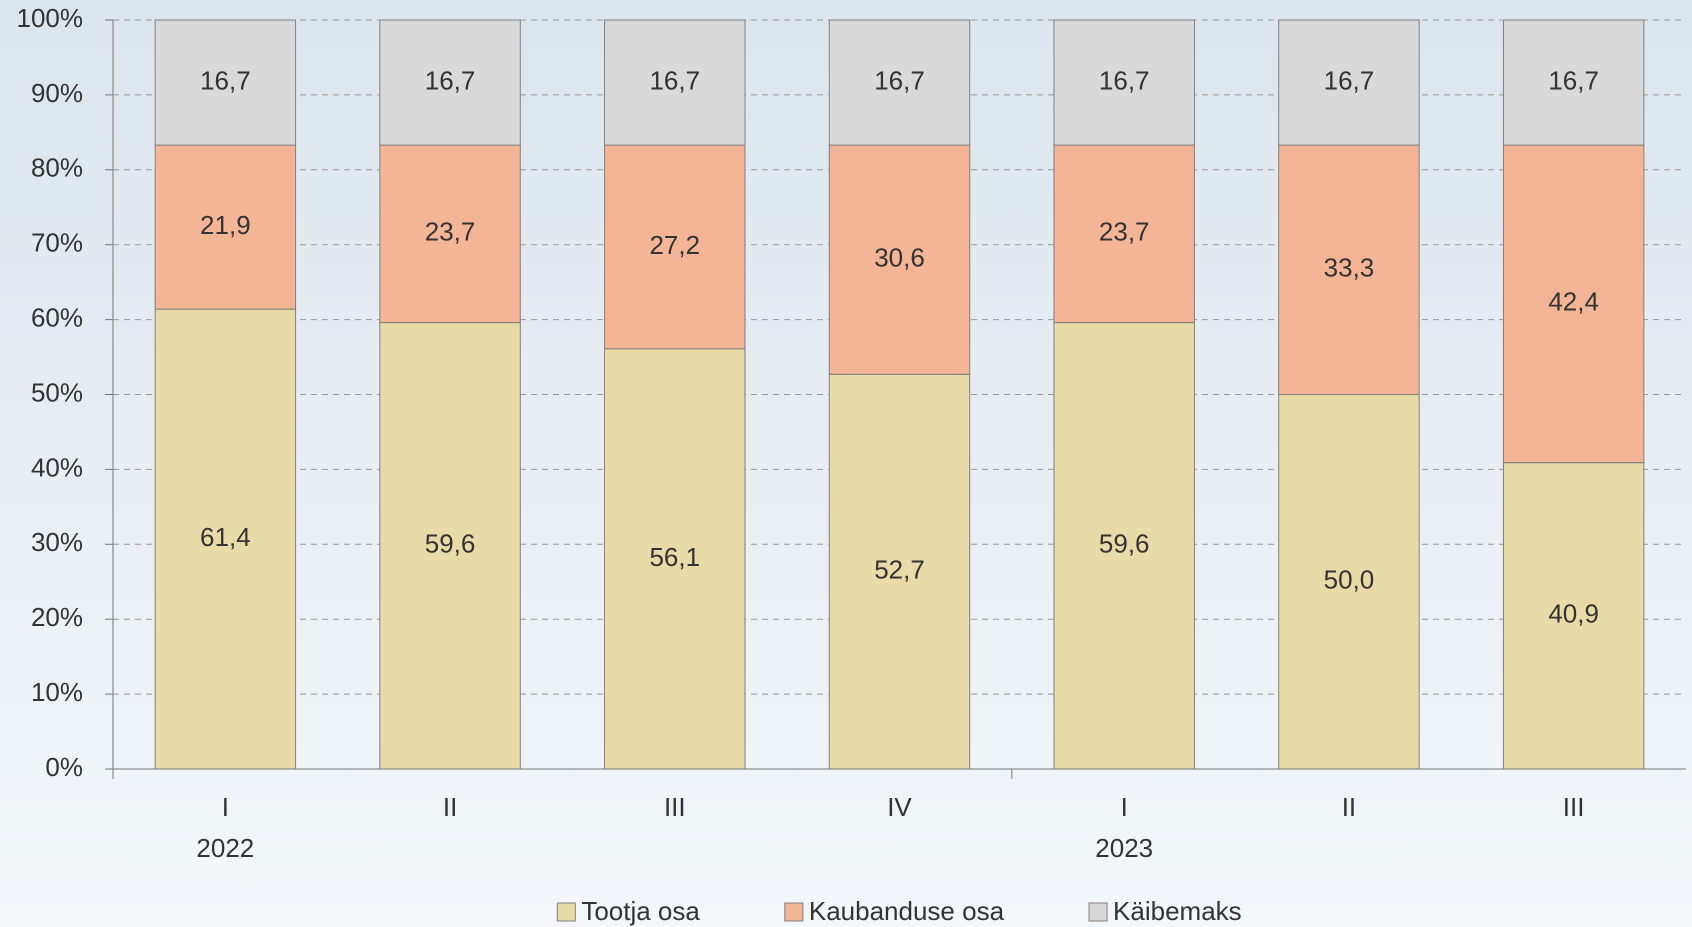  What do you see at coordinates (674, 557) in the screenshot?
I see `data-label: 56,1` at bounding box center [674, 557].